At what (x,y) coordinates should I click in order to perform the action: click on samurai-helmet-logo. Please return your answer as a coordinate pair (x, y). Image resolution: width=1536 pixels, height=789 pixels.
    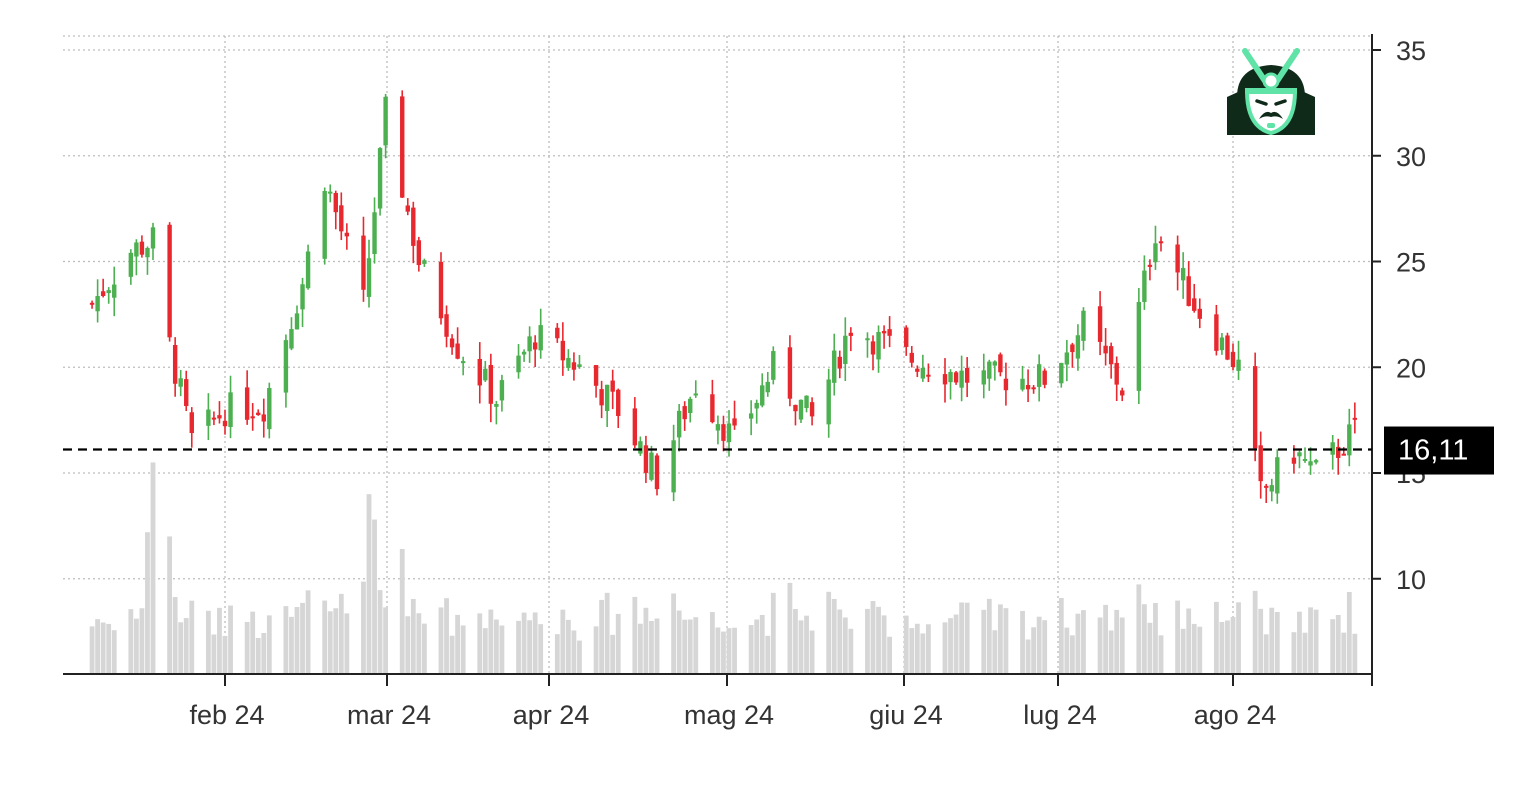
    Looking at the image, I should click on (1271, 92).